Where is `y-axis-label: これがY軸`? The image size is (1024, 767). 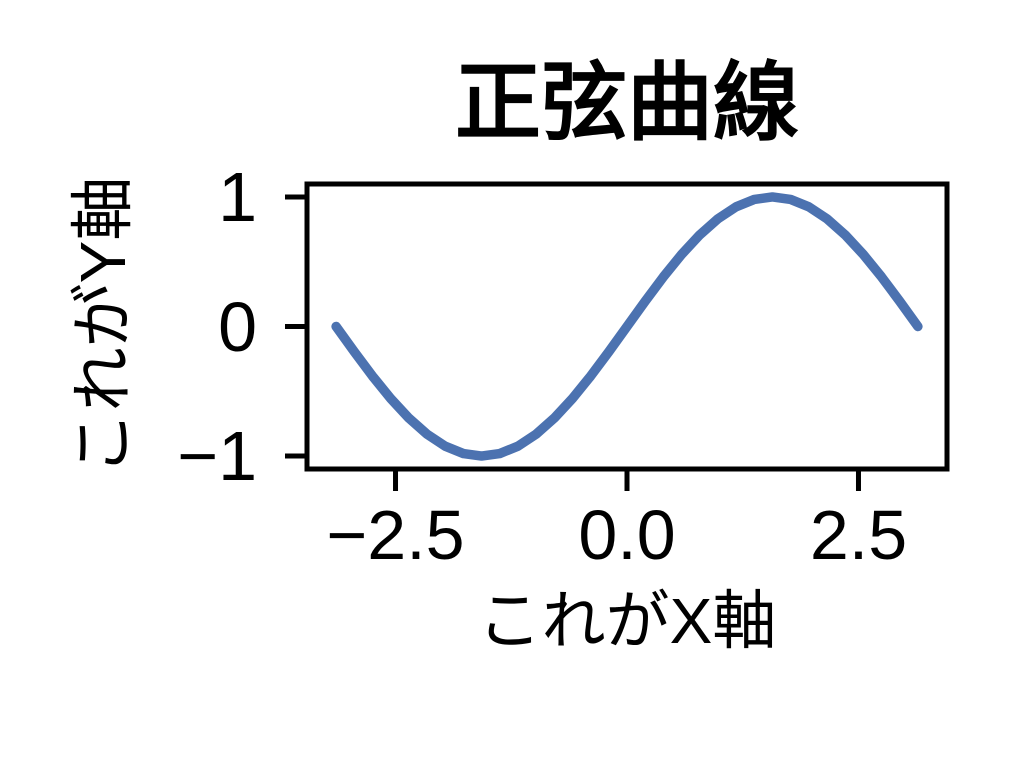 y-axis-label: これがY軸 is located at coordinates (103, 326).